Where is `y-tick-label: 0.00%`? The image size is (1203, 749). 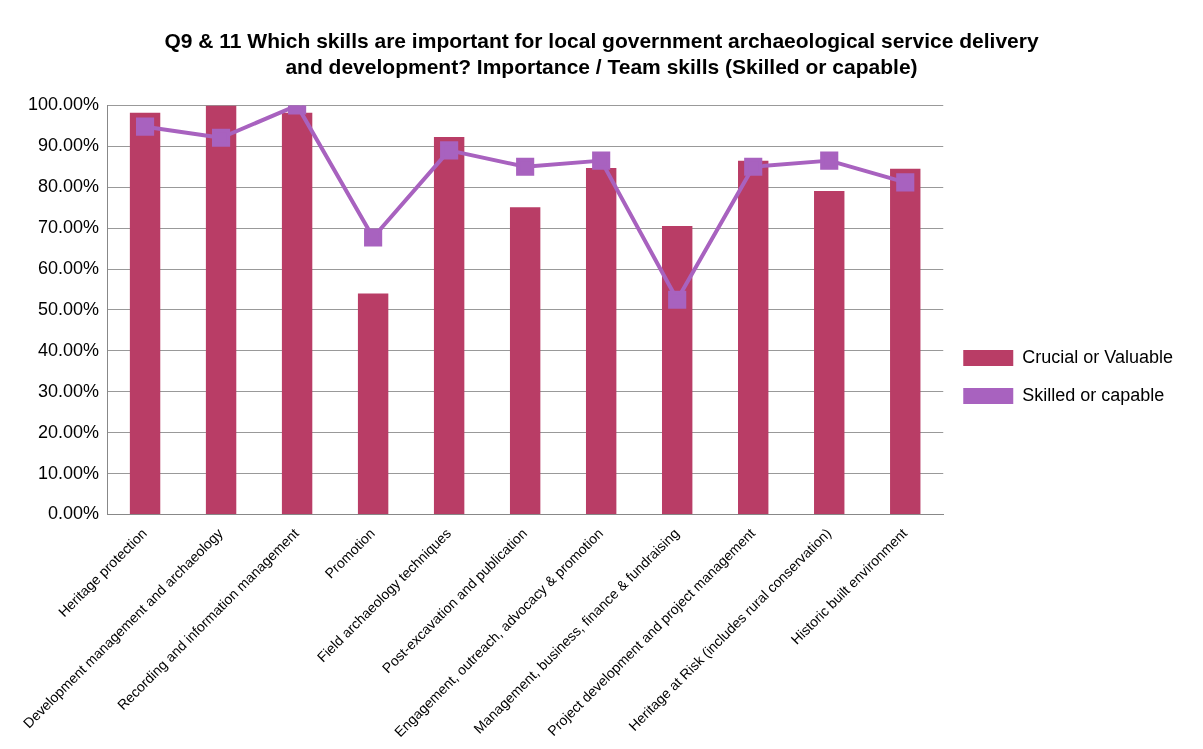
y-tick-label: 0.00% is located at coordinates (74, 513).